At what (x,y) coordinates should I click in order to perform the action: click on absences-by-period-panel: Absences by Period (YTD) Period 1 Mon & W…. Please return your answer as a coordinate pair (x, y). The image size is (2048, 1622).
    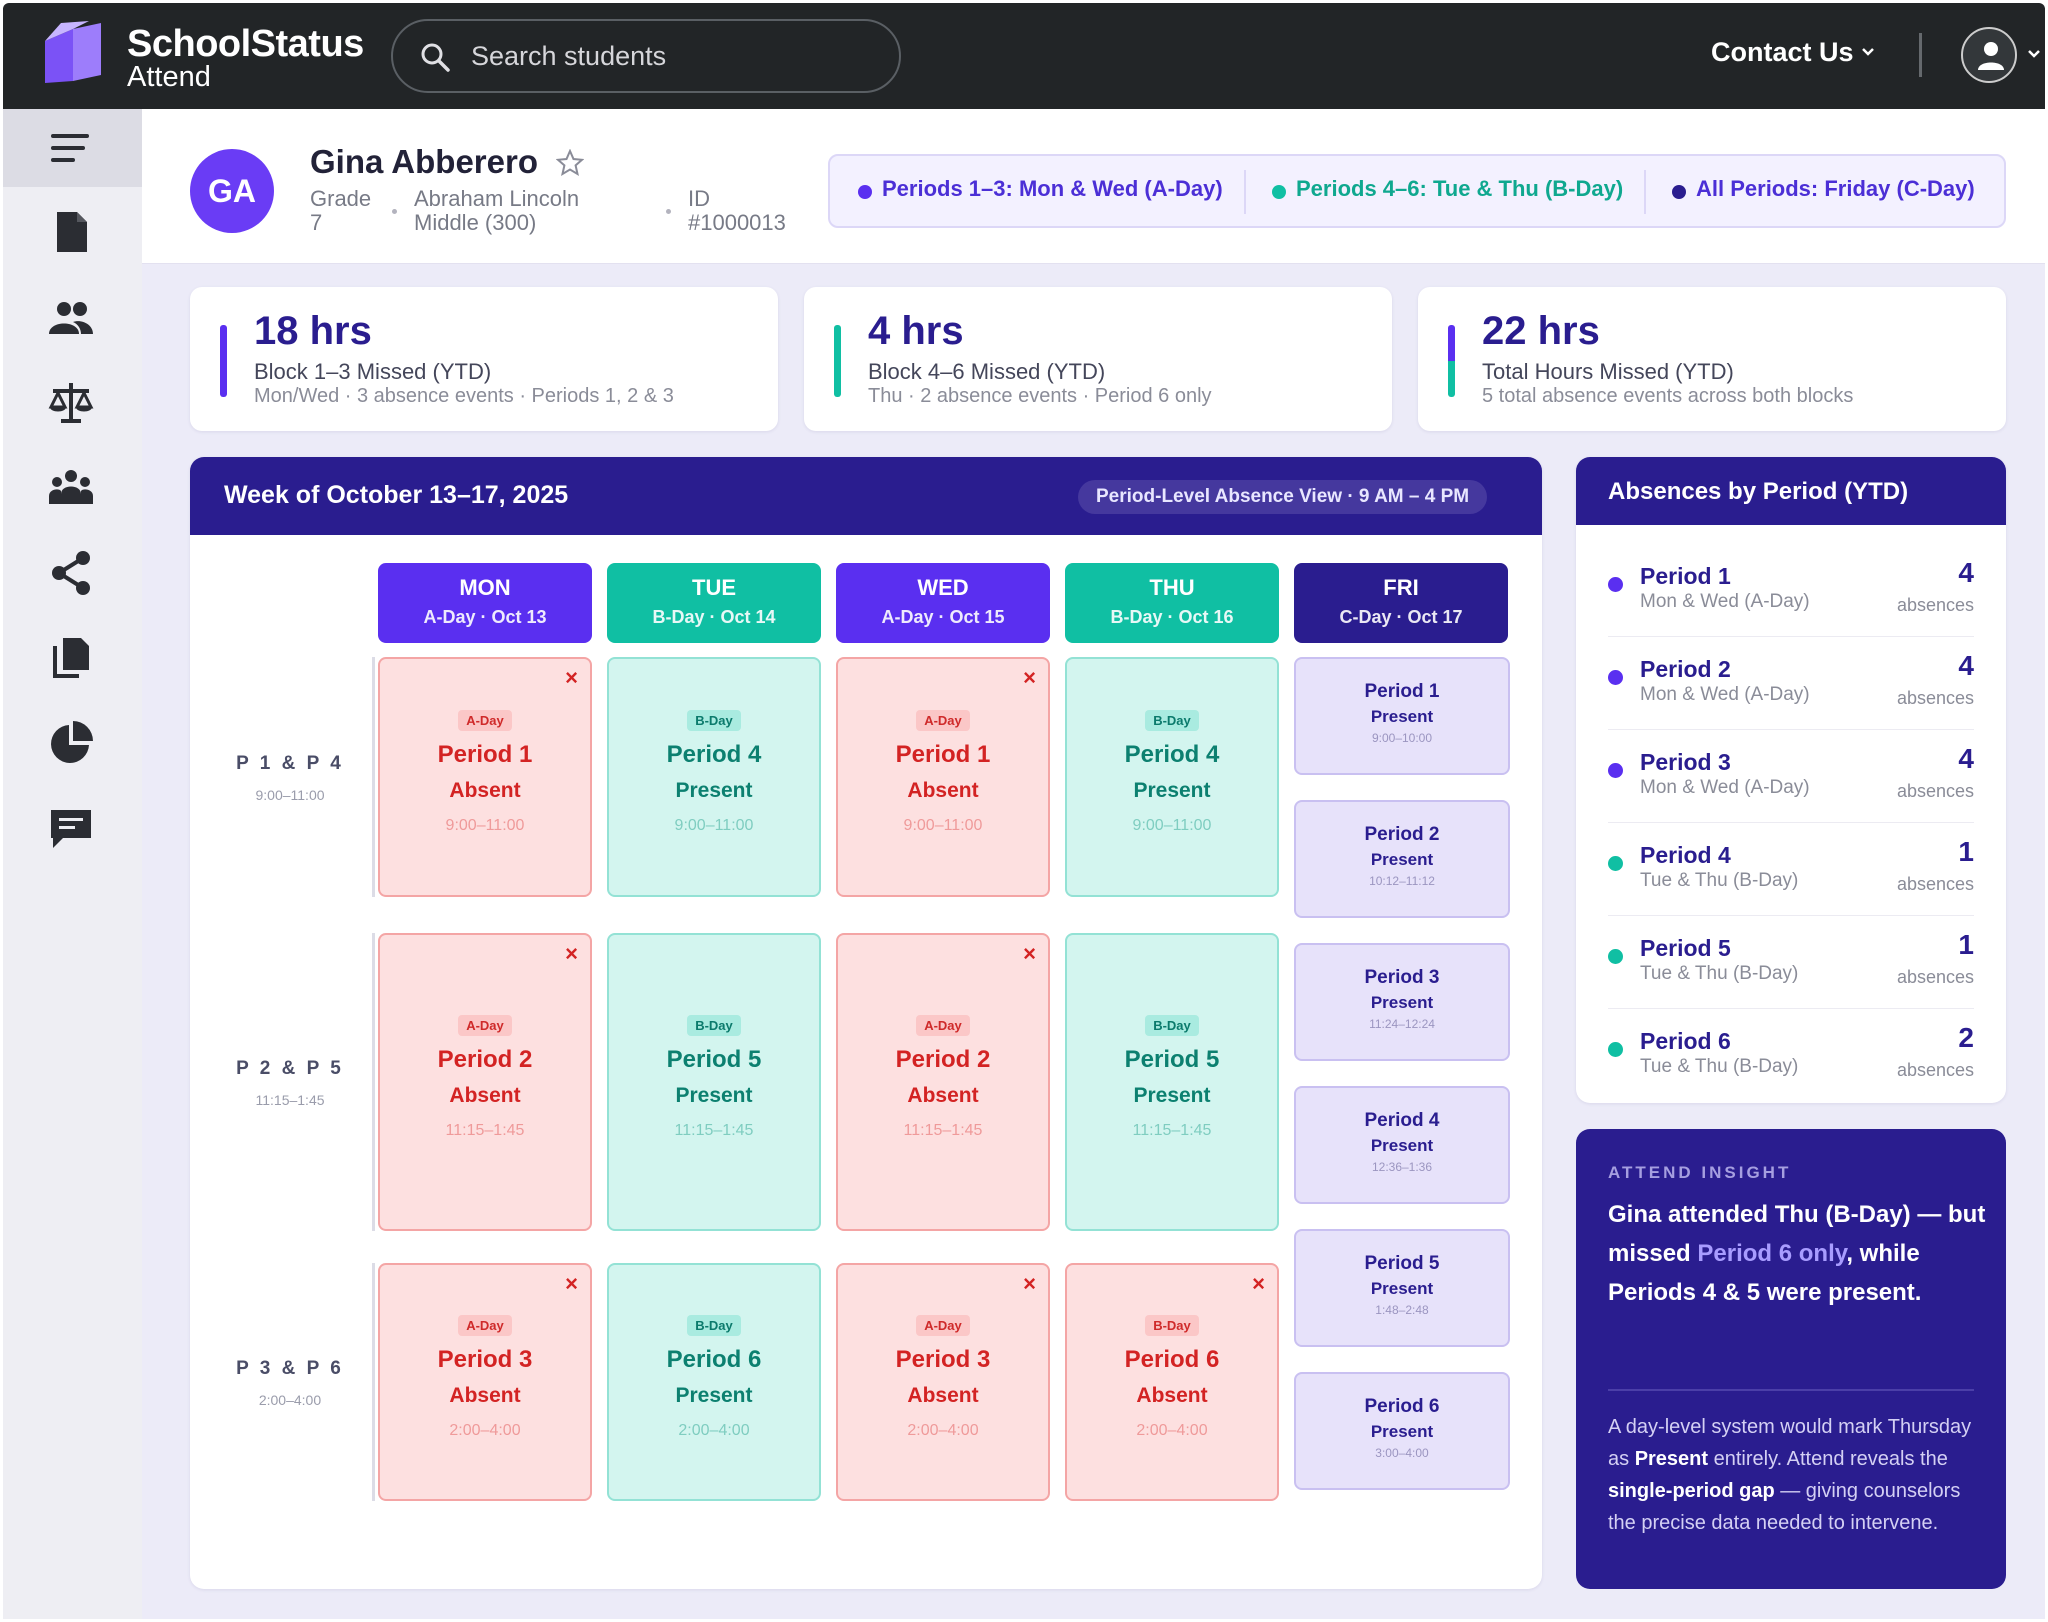
    Looking at the image, I should click on (1791, 780).